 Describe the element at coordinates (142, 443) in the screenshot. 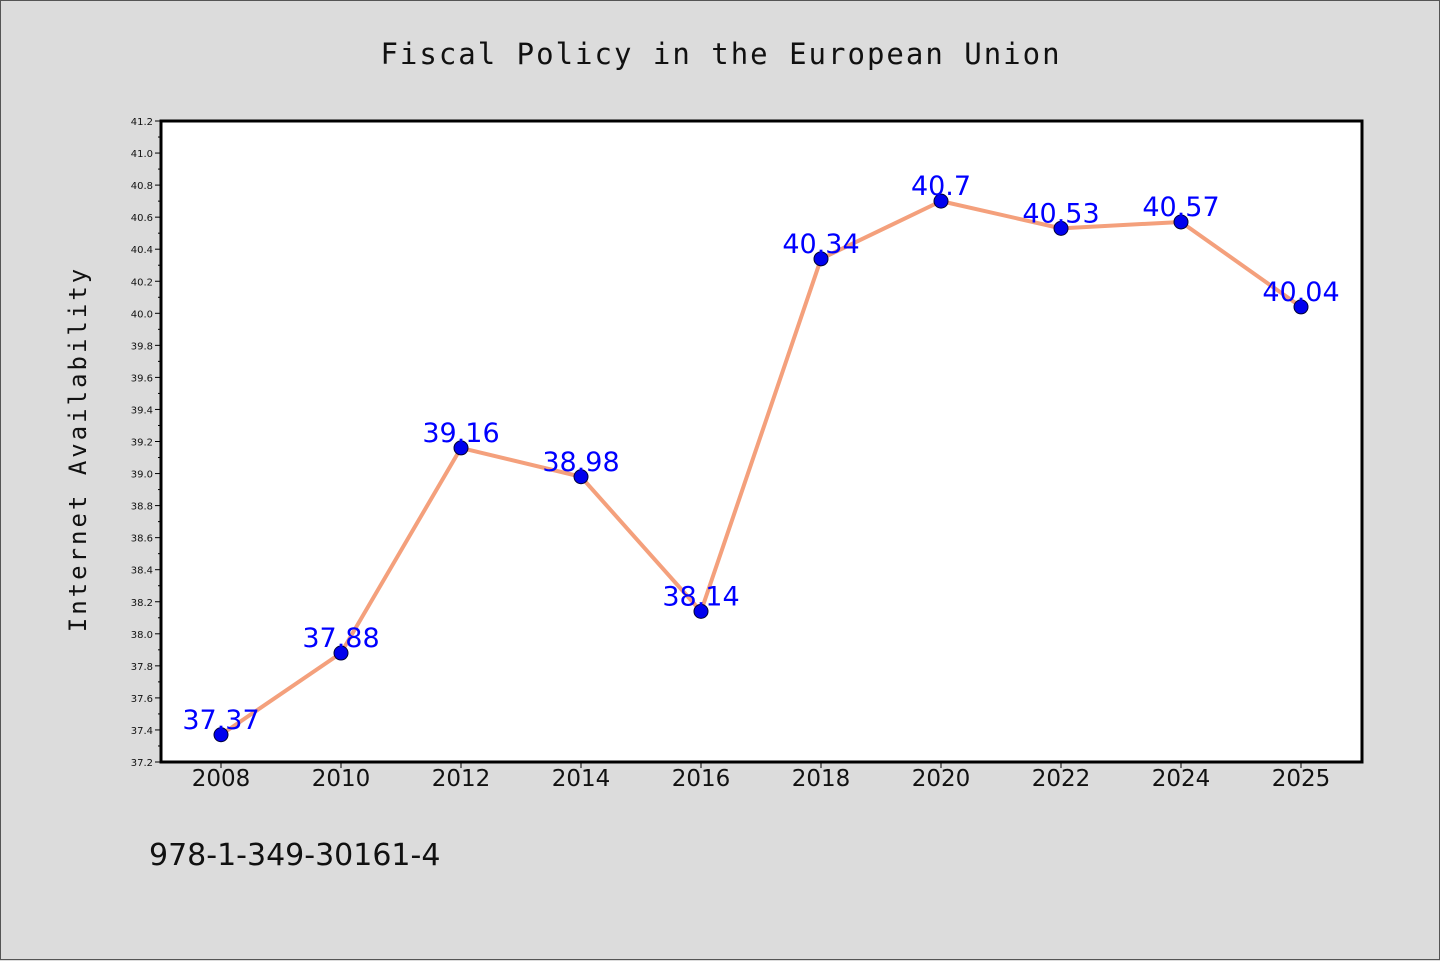

I see `y-tick-label: 39.2` at that location.